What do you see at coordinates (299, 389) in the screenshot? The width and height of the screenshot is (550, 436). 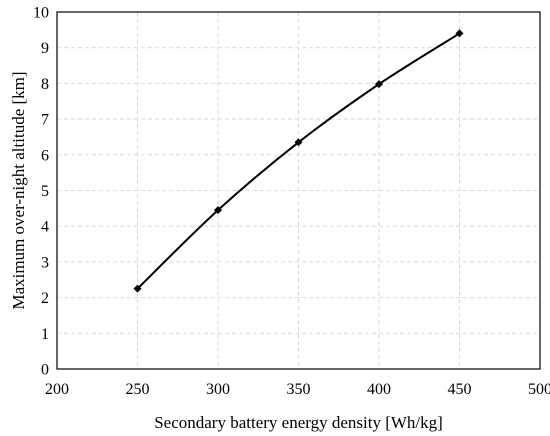 I see `x-tick-label: 350` at bounding box center [299, 389].